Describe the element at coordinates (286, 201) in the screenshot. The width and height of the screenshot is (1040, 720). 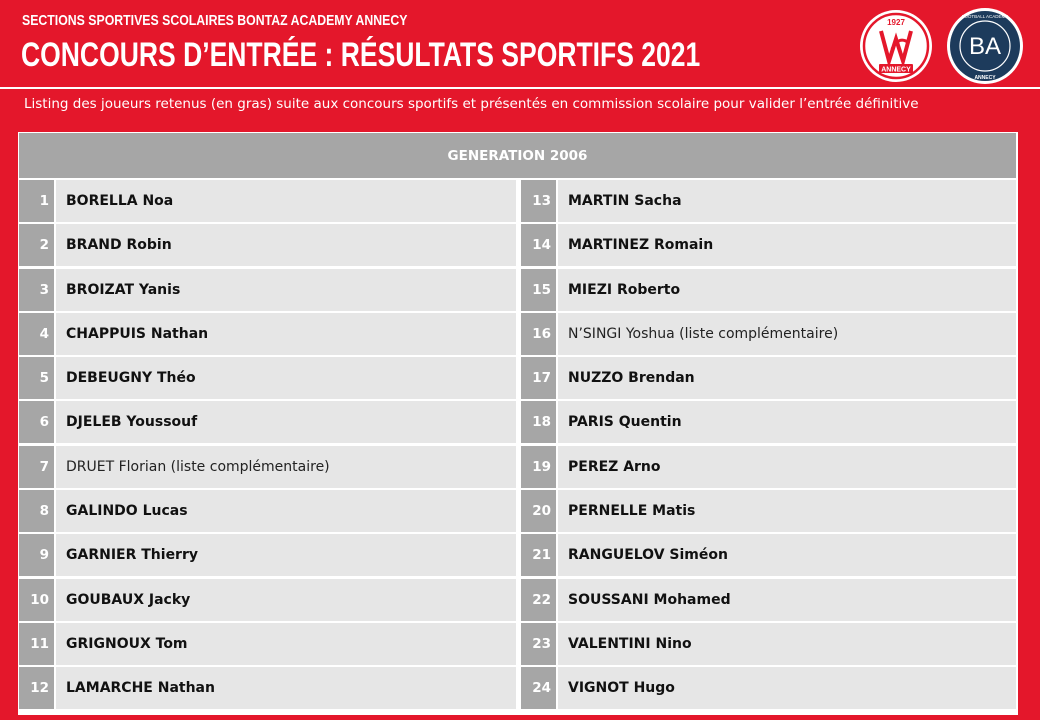
I see `player-name: BORELLA Noa` at that location.